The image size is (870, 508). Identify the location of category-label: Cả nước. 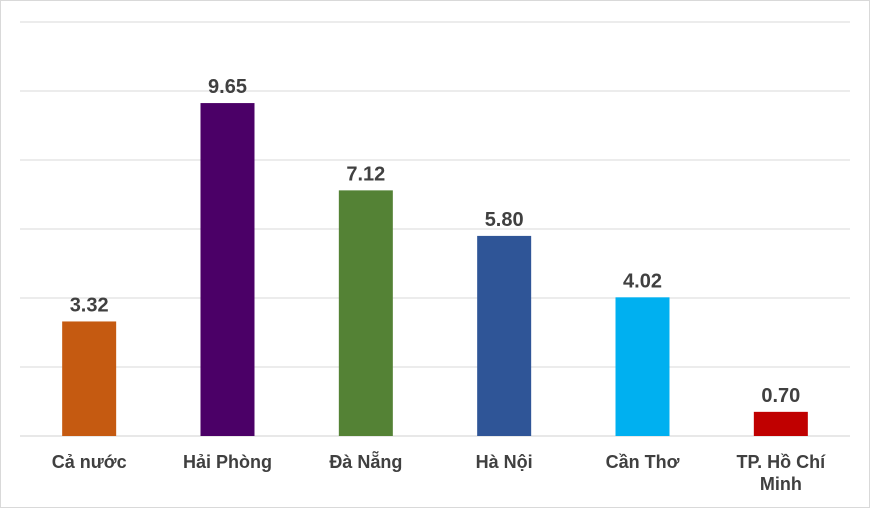
(89, 462).